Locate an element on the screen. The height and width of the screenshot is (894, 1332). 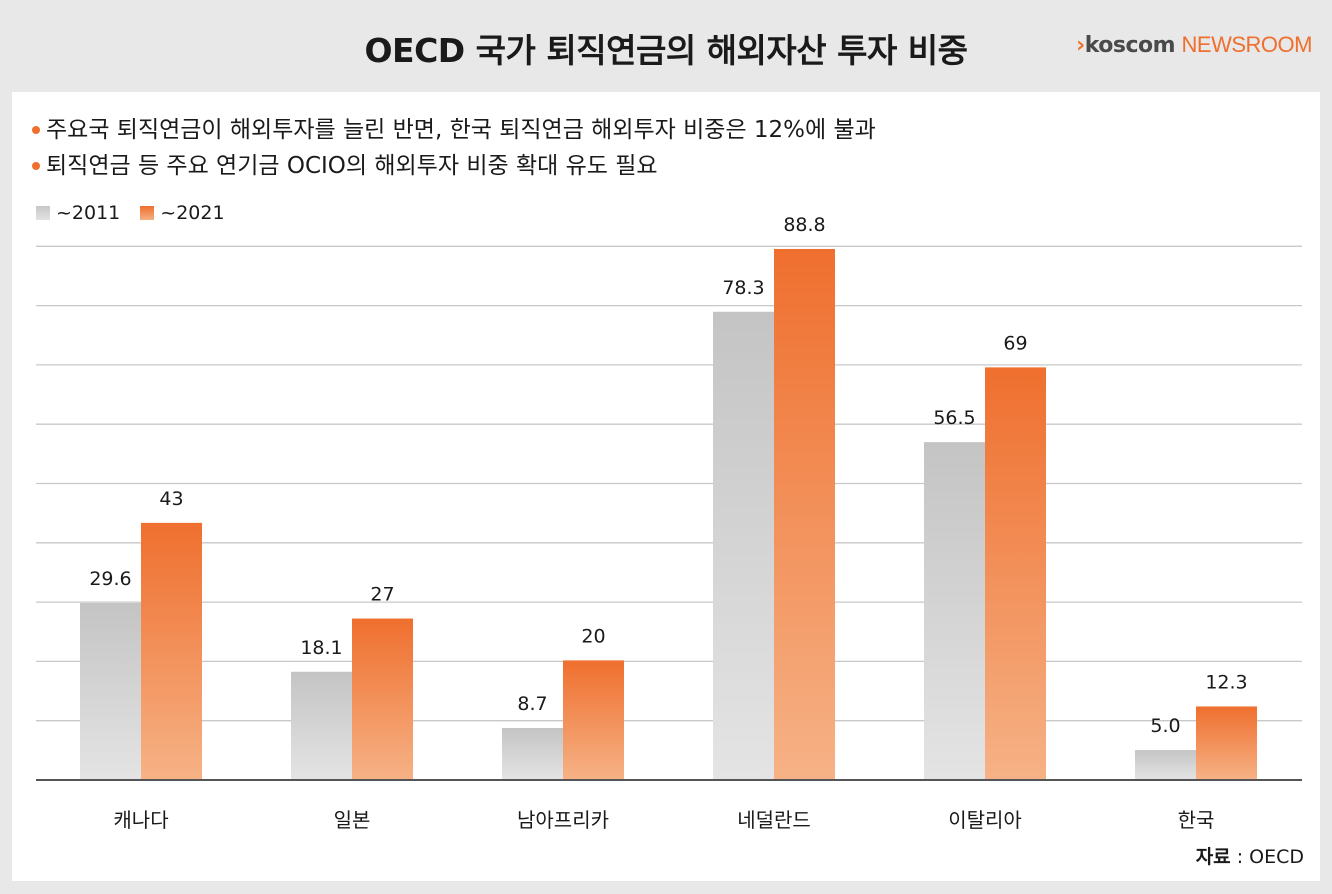
data-label: 8.7 is located at coordinates (532, 704).